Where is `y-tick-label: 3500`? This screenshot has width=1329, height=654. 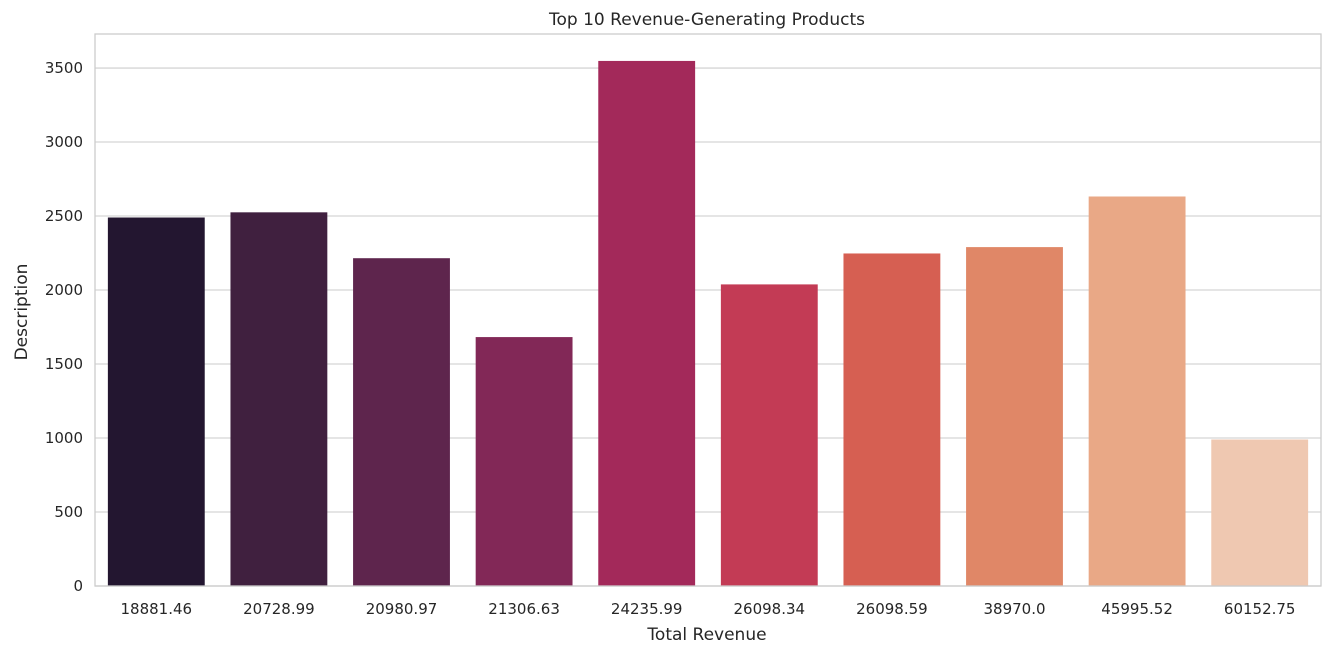
y-tick-label: 3500 is located at coordinates (64, 68).